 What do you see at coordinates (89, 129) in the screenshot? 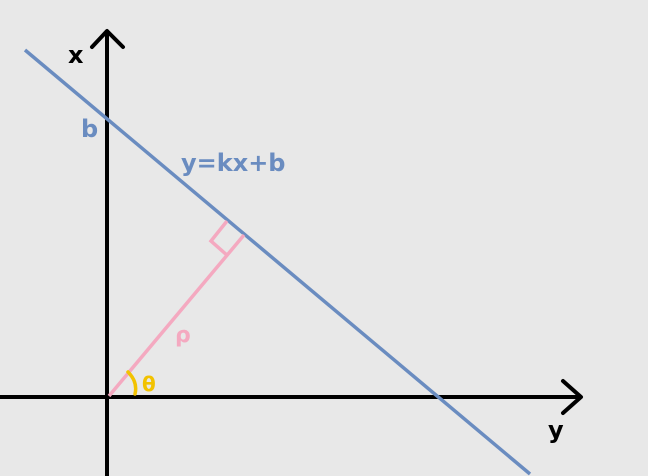
I see `intercept-label: b` at bounding box center [89, 129].